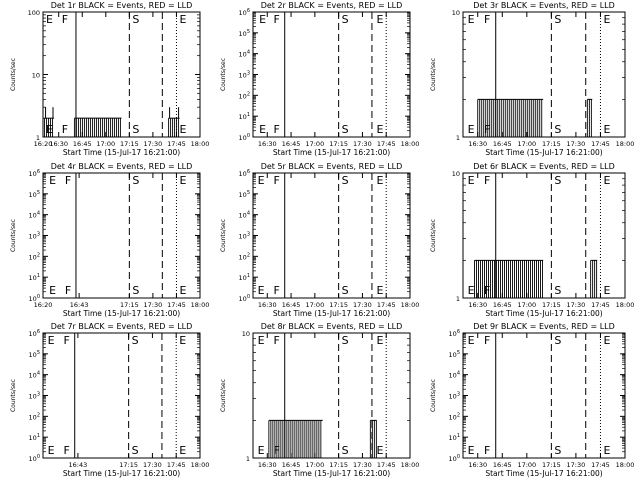 This screenshot has width=640, height=480. Describe the element at coordinates (544, 166) in the screenshot. I see `panel-title: Det 6r BLACK = Events, RED = LLD` at that location.